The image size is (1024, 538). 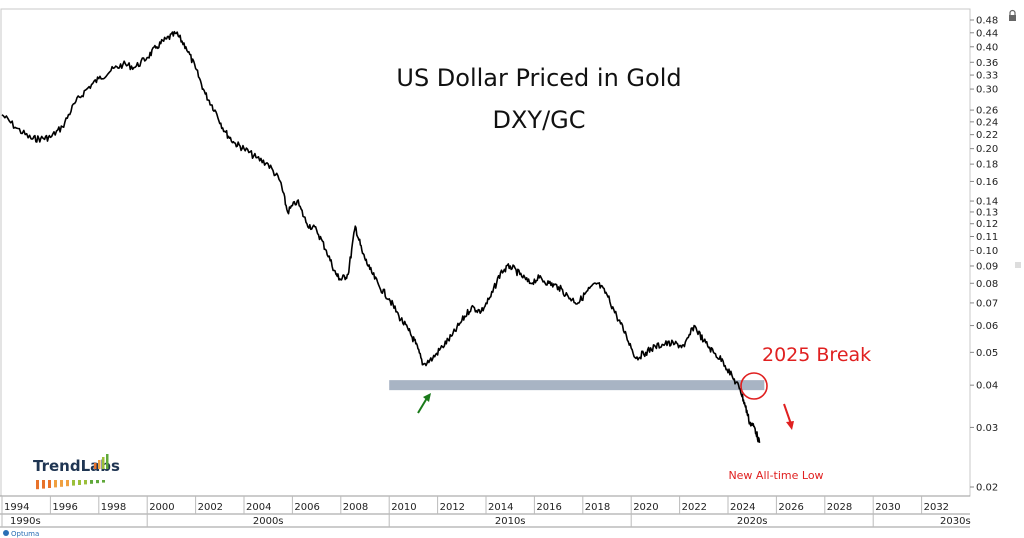 What do you see at coordinates (538, 120) in the screenshot?
I see `chart-title-line2: DXY/GC` at bounding box center [538, 120].